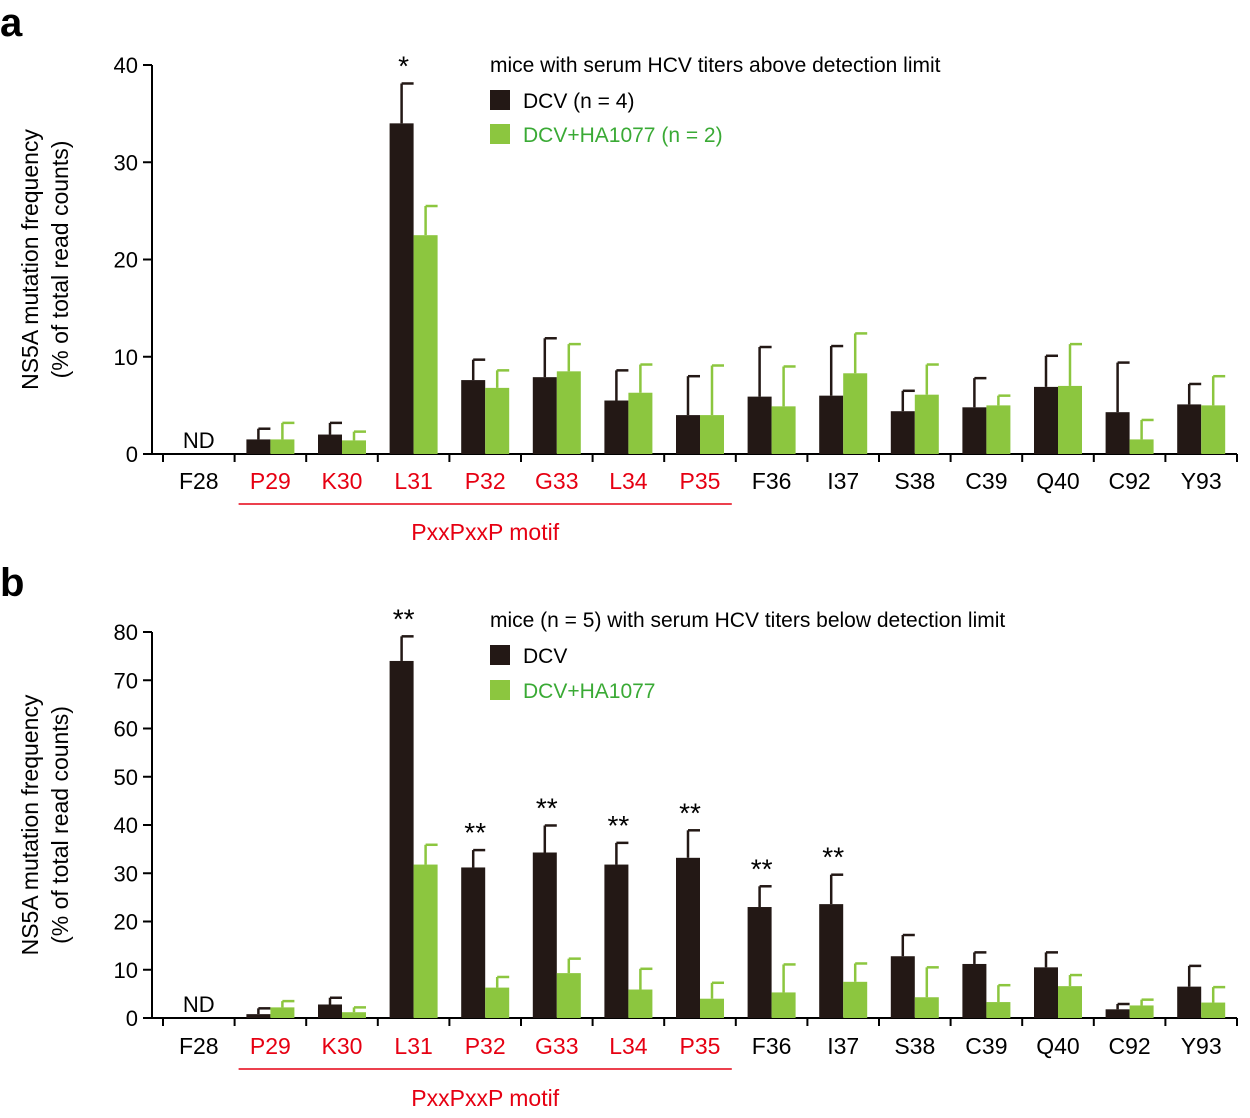 The width and height of the screenshot is (1250, 1118). I want to click on significance-mark: *, so click(403, 65).